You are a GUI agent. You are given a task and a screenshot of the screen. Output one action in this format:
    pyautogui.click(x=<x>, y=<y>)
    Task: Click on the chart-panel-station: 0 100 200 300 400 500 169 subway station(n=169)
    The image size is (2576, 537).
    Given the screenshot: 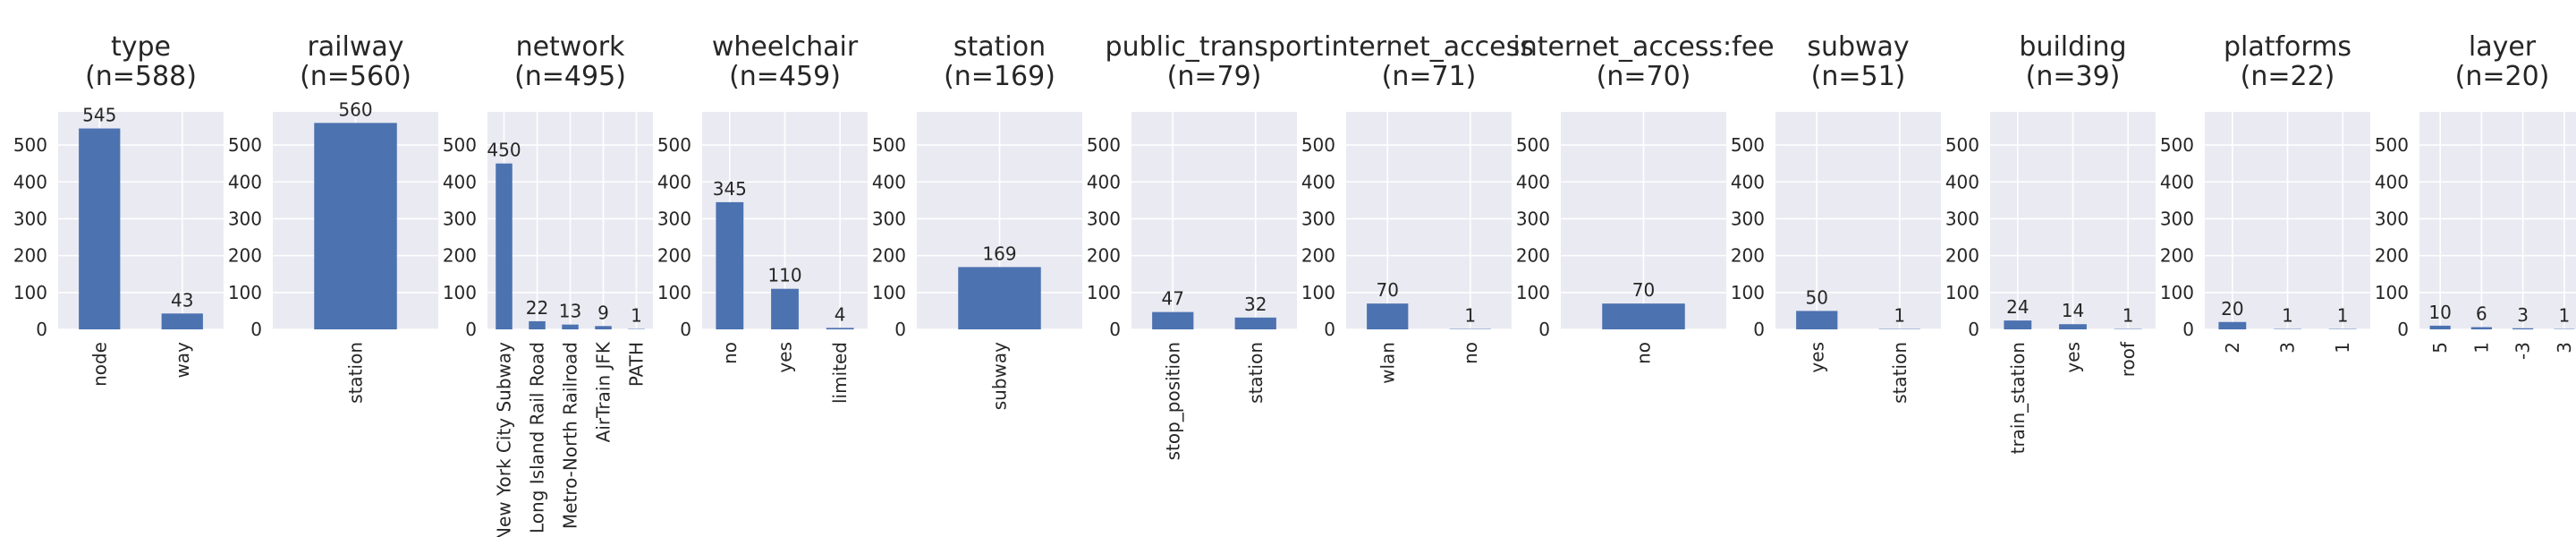 What is the action you would take?
    pyautogui.click(x=977, y=220)
    